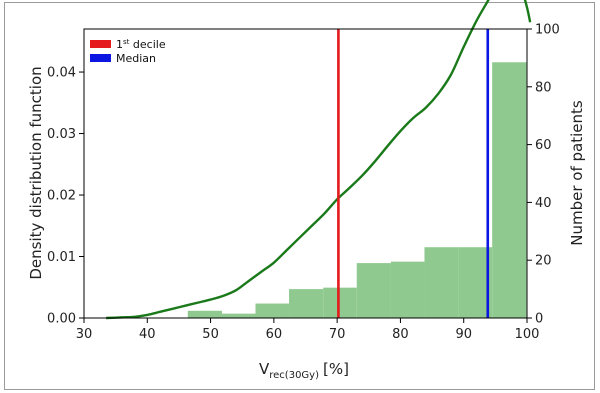  What do you see at coordinates (527, 334) in the screenshot?
I see `x-tick-label: 100` at bounding box center [527, 334].